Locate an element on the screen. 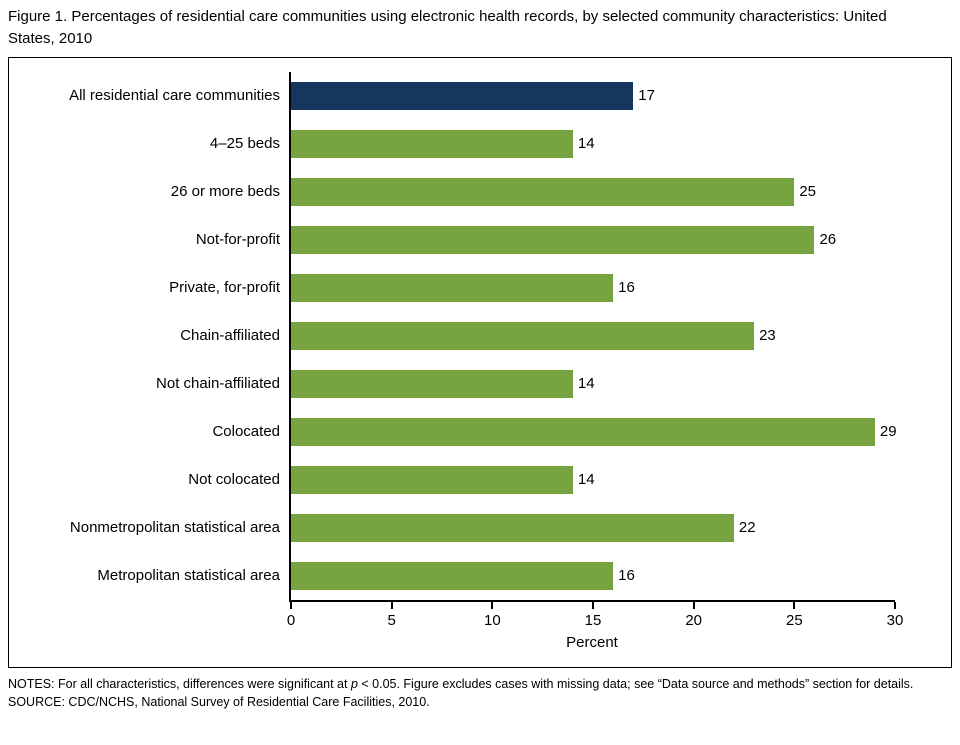  category-label: 26 or more beds is located at coordinates (225, 191).